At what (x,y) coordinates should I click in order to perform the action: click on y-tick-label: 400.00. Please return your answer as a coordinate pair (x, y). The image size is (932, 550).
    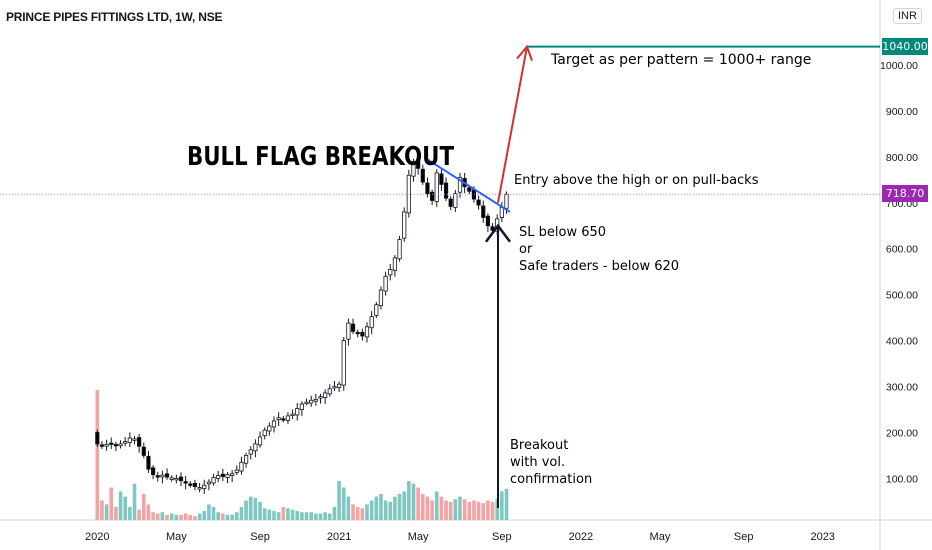
    Looking at the image, I should click on (902, 342).